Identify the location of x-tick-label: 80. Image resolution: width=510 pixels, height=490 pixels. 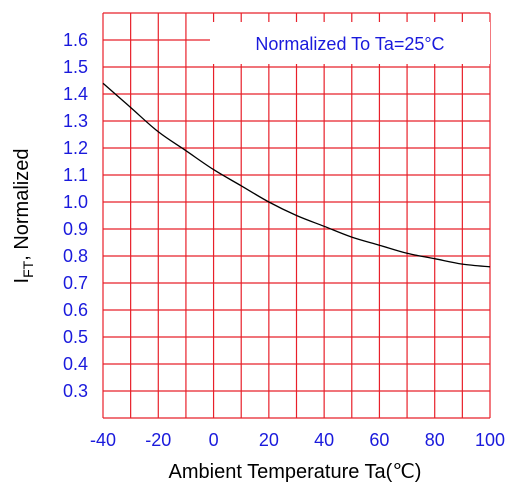
(435, 440).